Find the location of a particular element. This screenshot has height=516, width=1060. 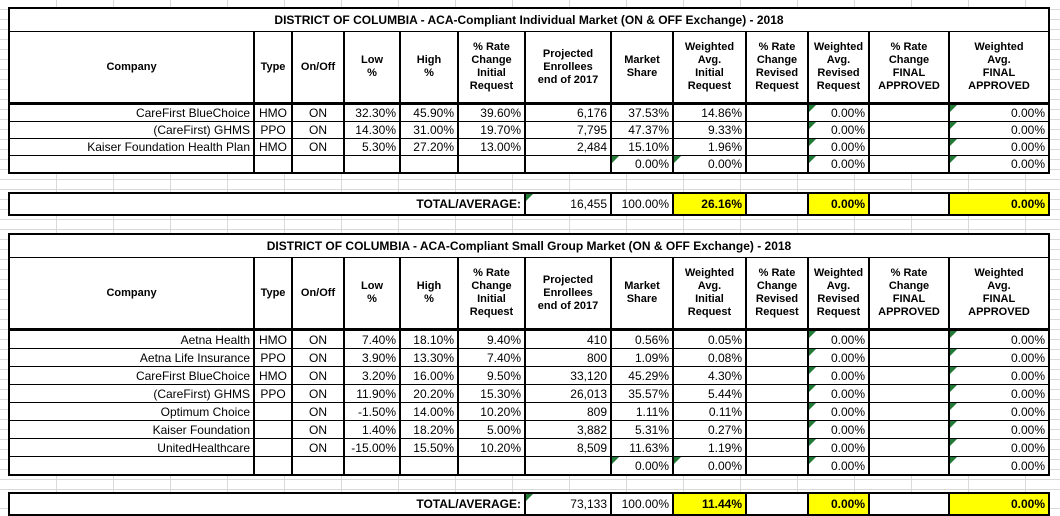

cell-high-pct: 45.90% is located at coordinates (429, 112).